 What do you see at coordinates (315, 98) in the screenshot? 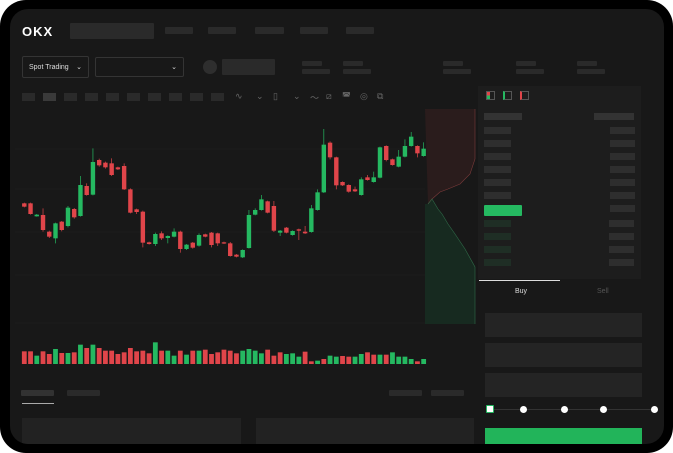
I see `line-tool-icon: 〜` at bounding box center [315, 98].